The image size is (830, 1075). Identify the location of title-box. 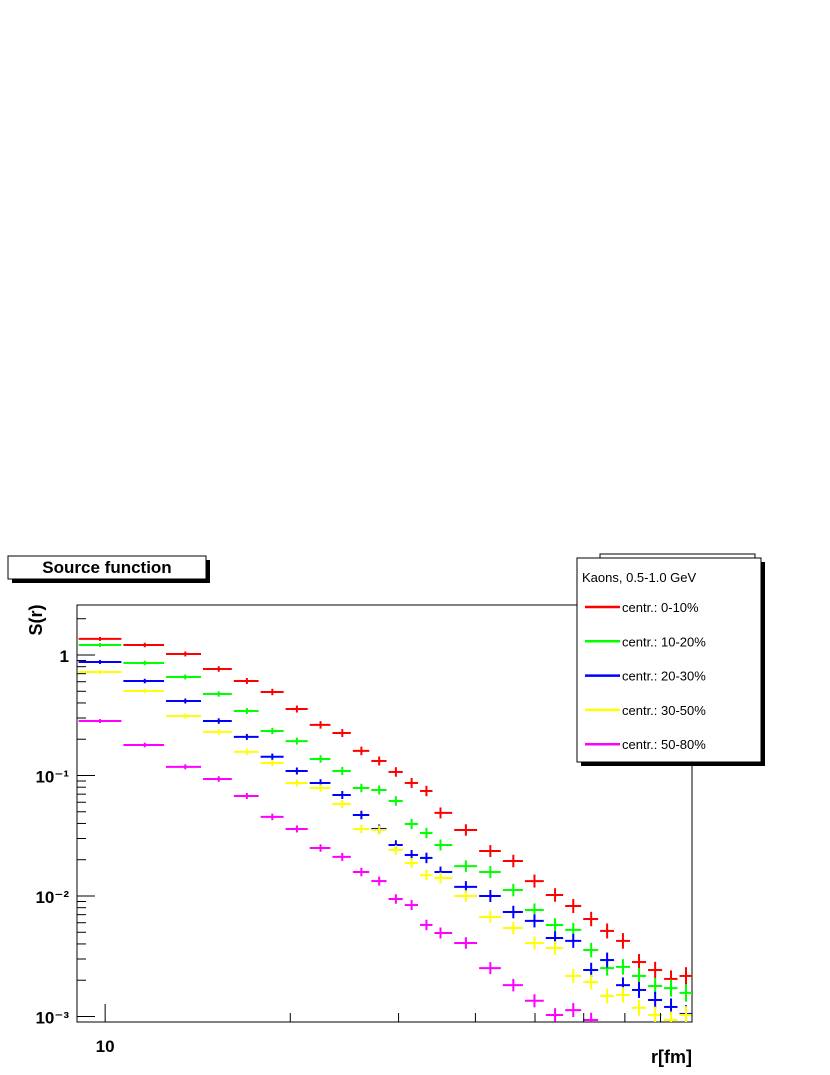
(107, 567).